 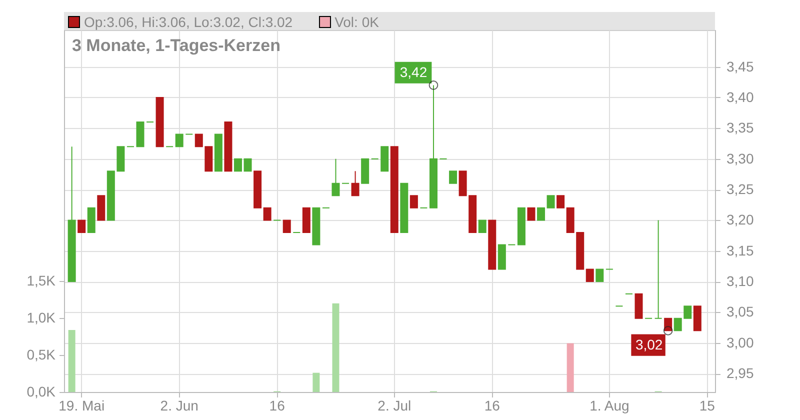 What do you see at coordinates (740, 281) in the screenshot?
I see `y-tick-label: 3,10` at bounding box center [740, 281].